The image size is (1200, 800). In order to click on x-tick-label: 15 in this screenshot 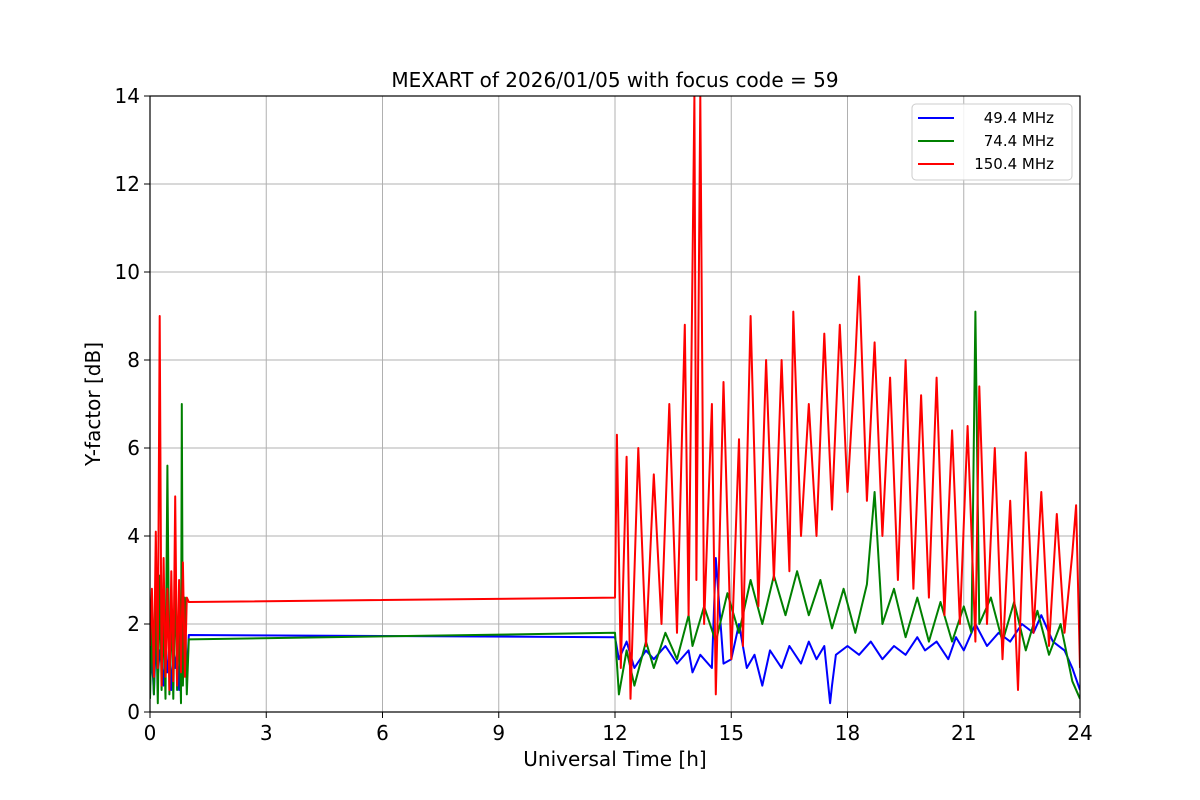, I will do `click(731, 733)`.